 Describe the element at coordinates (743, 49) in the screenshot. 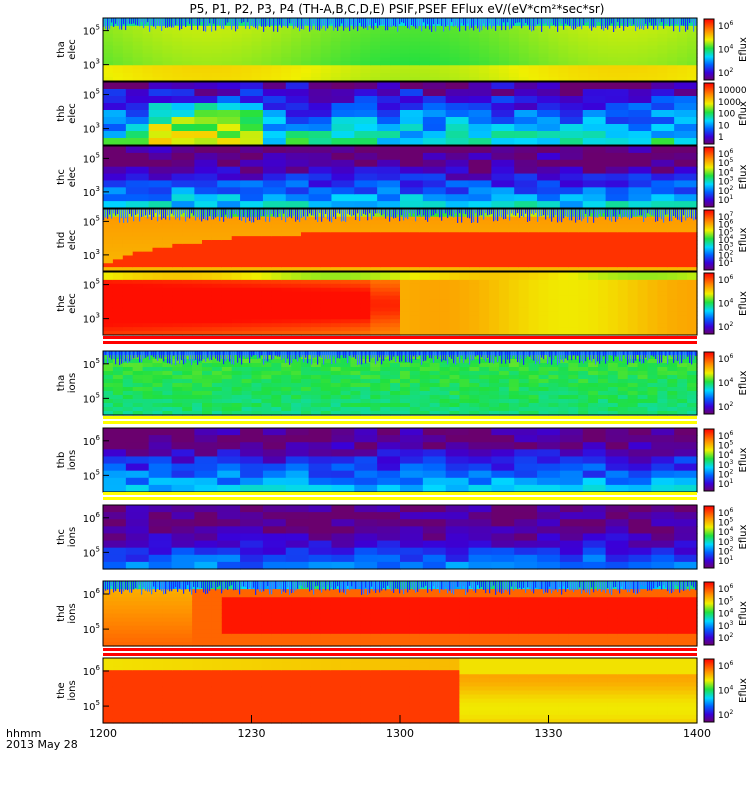

I see `colorbar-label: Eflux` at that location.